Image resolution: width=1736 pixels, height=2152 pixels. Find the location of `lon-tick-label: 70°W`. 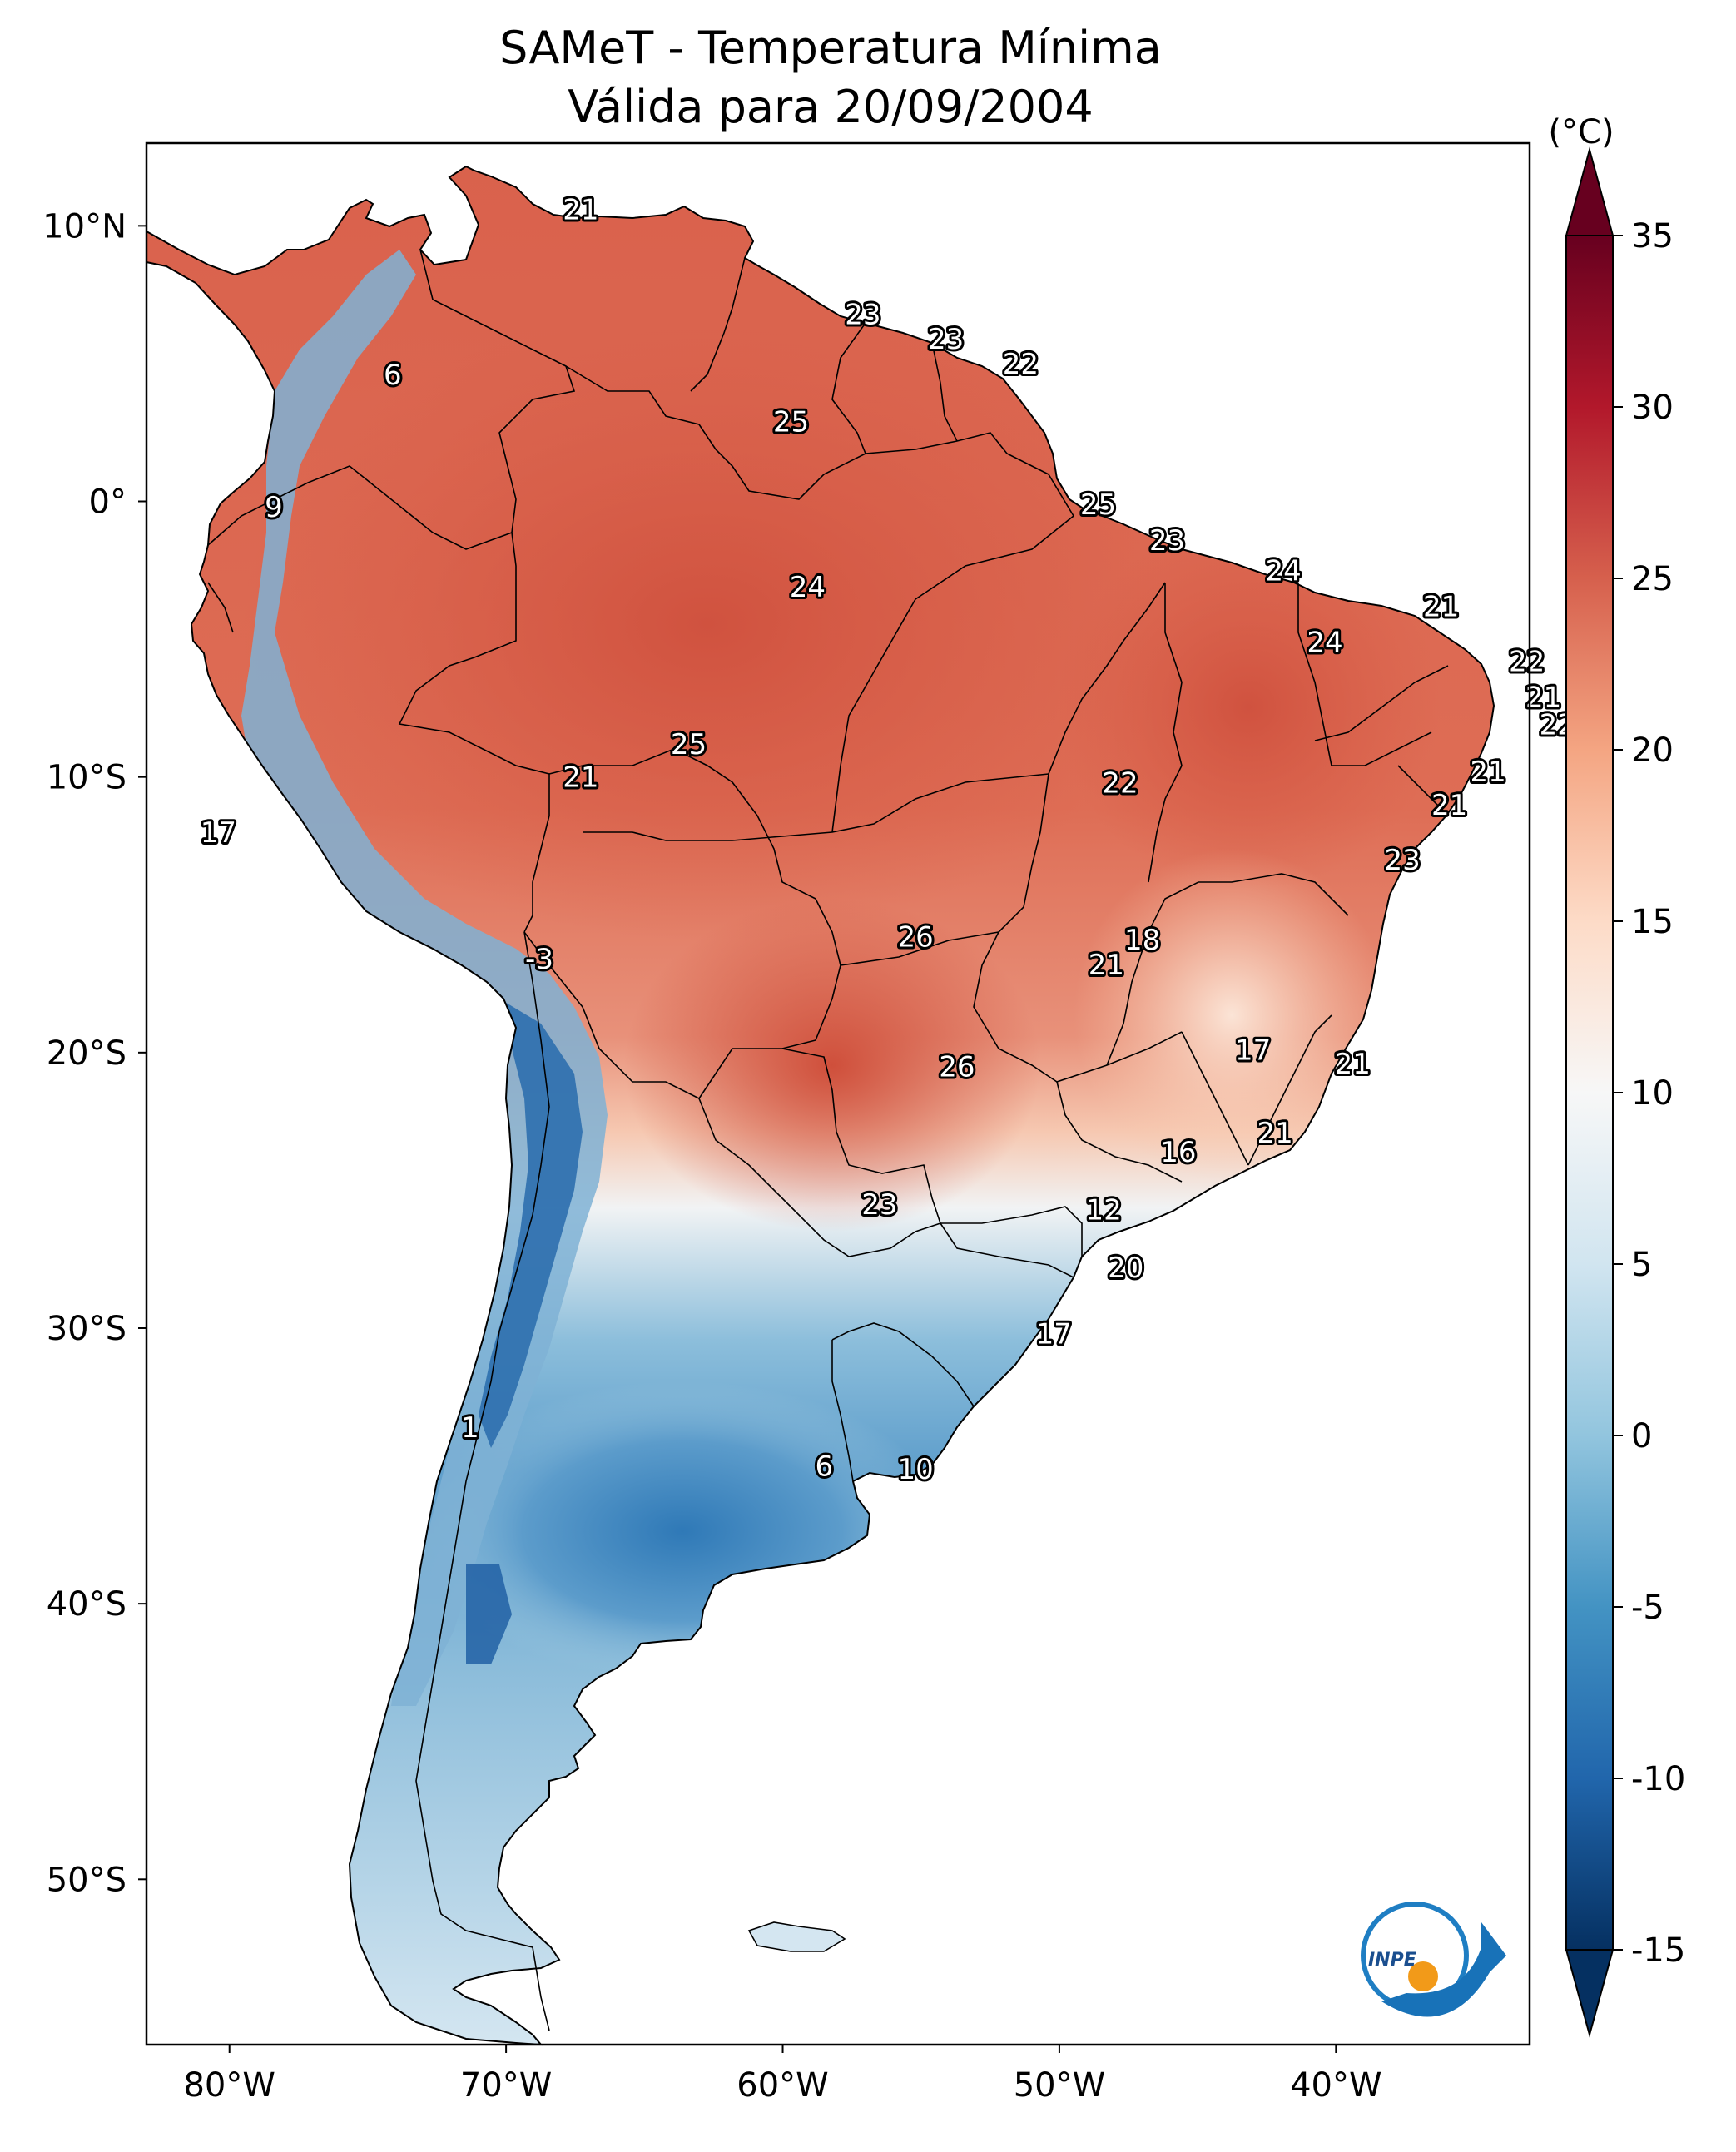

lon-tick-label: 70°W is located at coordinates (506, 2085).